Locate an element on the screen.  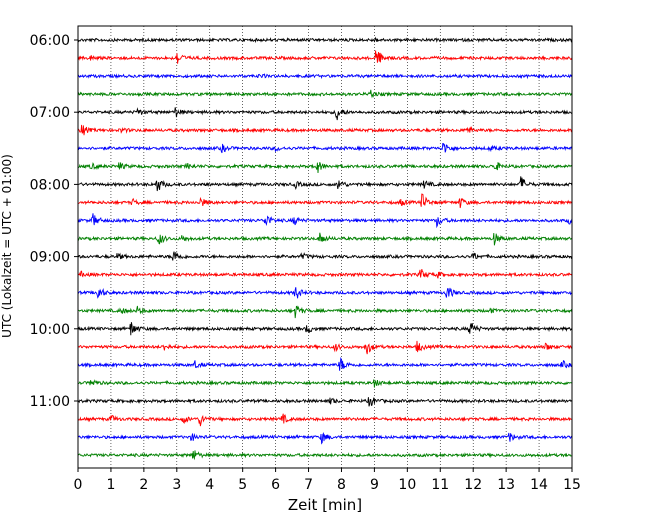
x-tick-label: 5 is located at coordinates (242, 485).